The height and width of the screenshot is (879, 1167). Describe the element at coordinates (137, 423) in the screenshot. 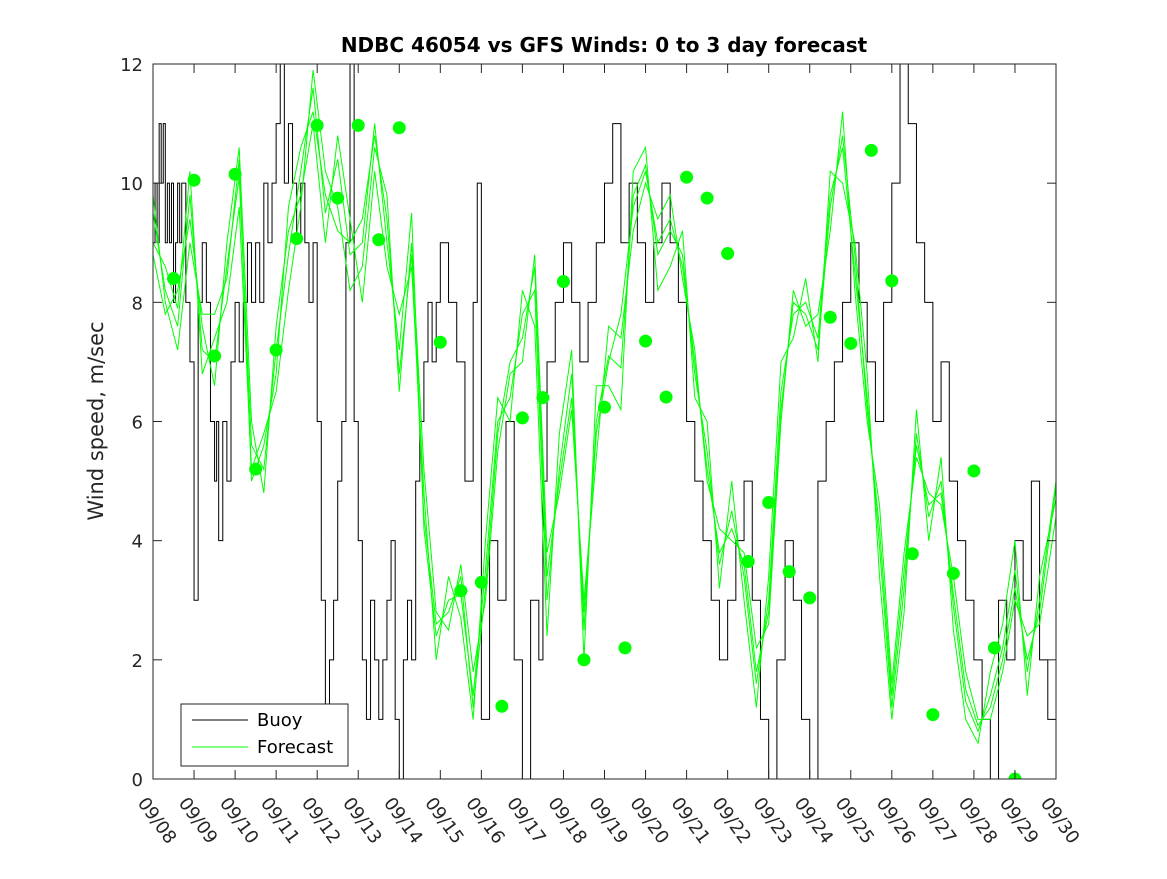

I see `y-tick-label: 6` at that location.